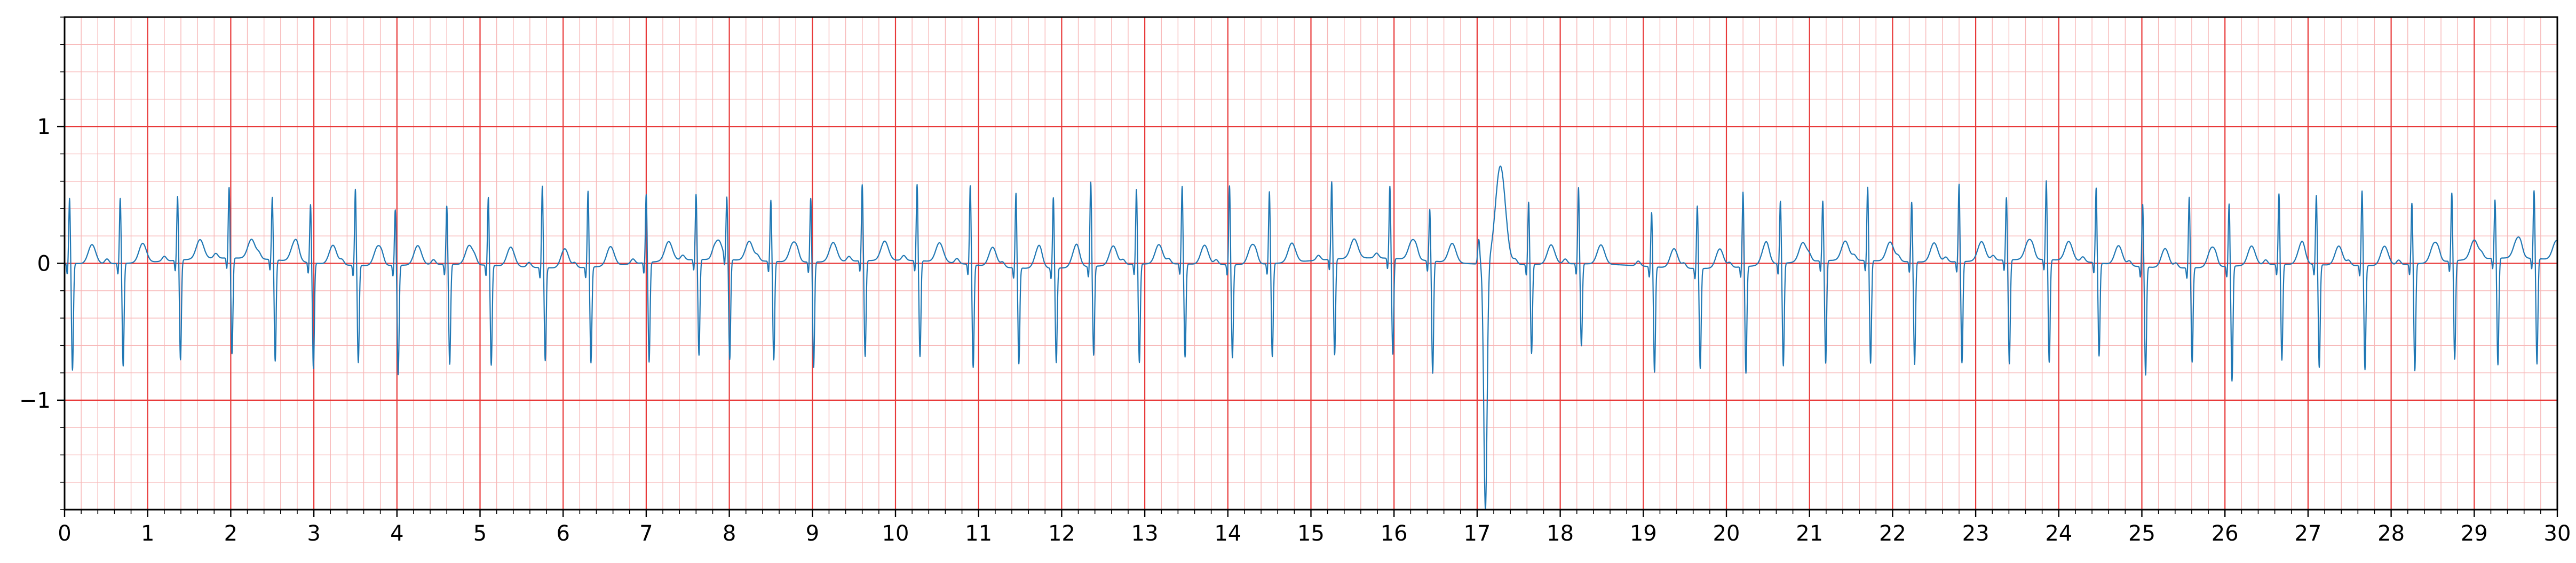  I want to click on x-tick-label: 15, so click(1311, 533).